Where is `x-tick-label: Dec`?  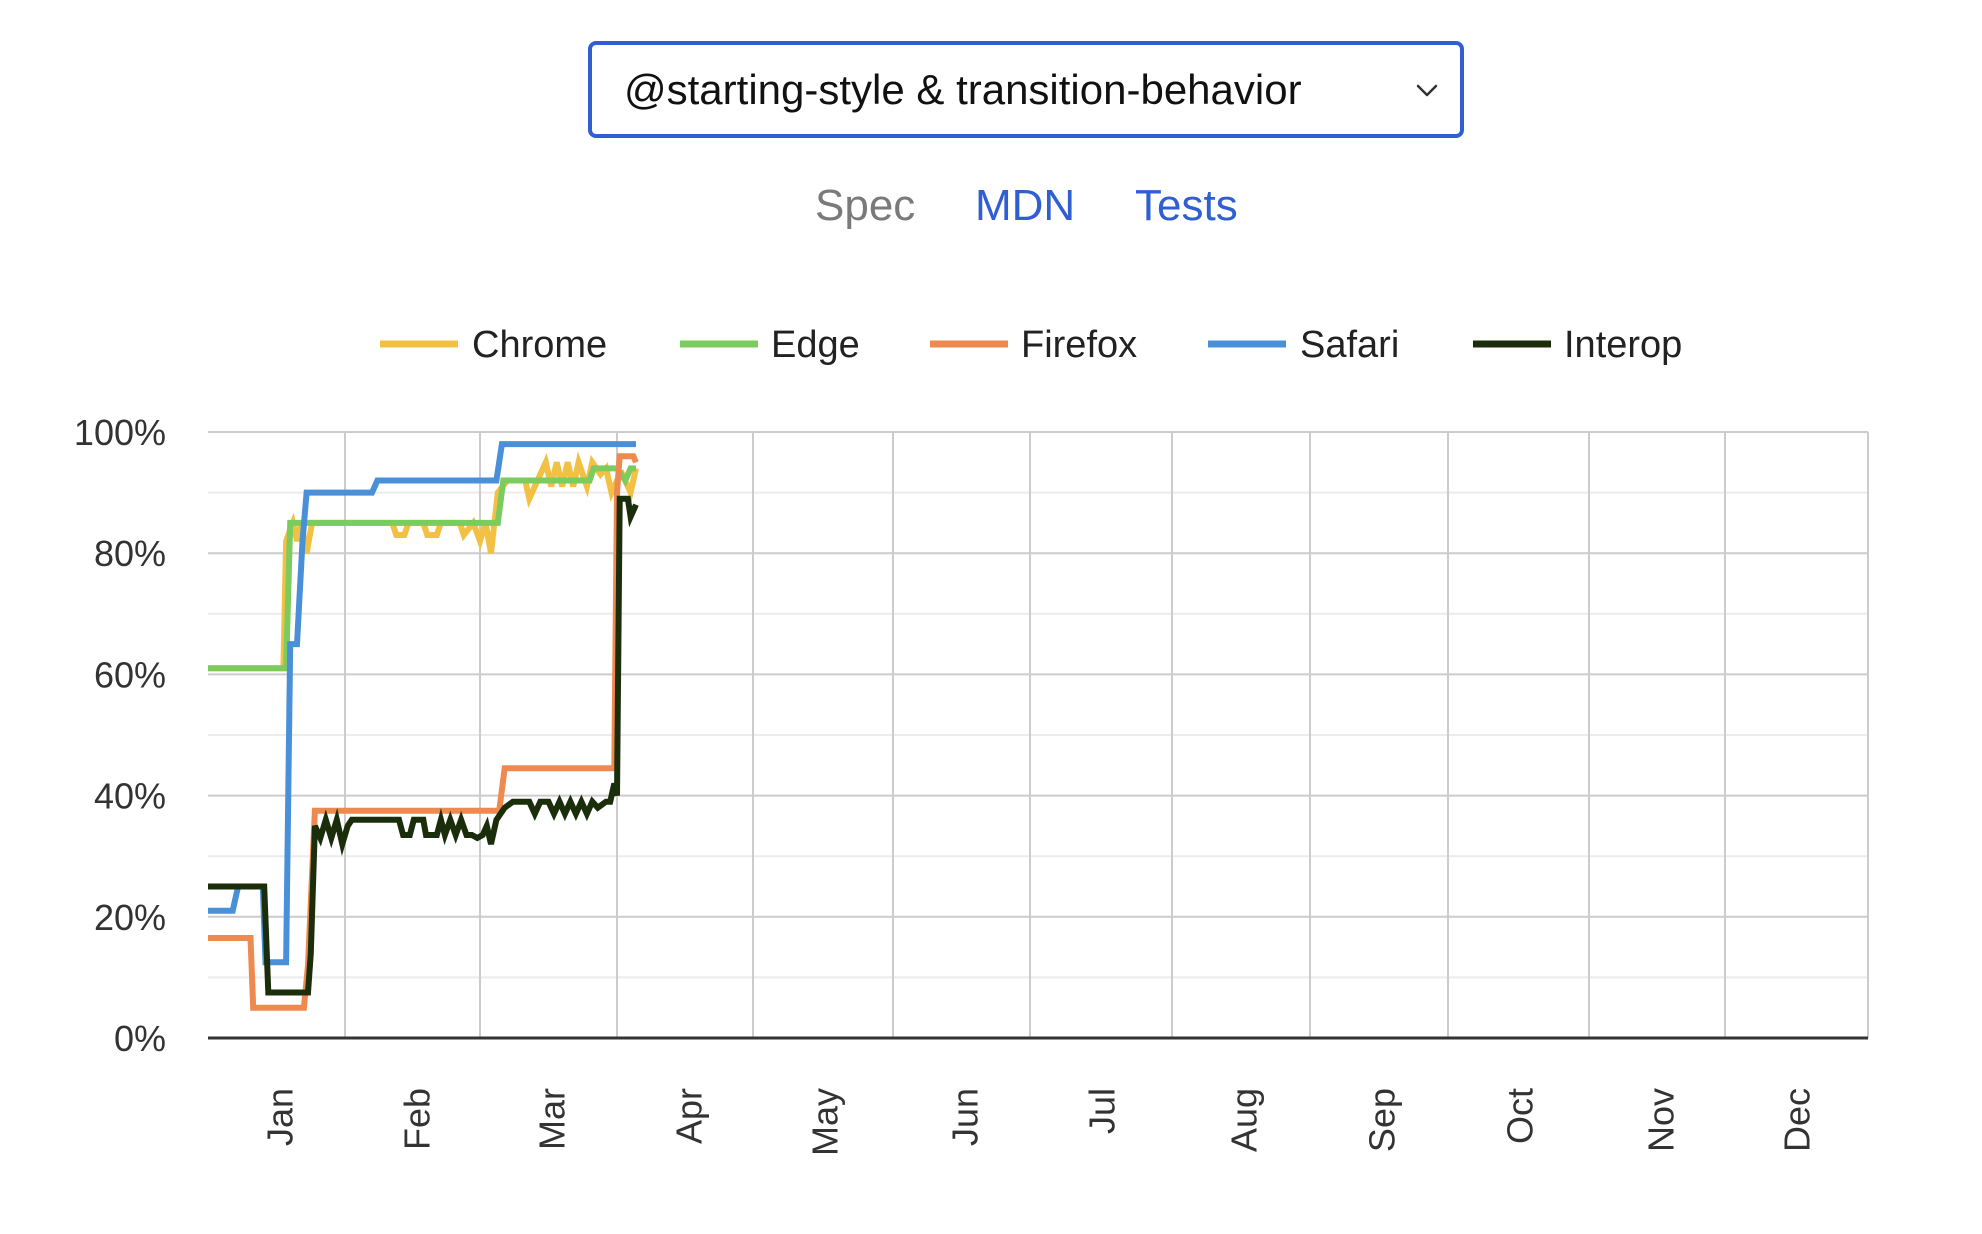
x-tick-label: Dec is located at coordinates (1797, 1120).